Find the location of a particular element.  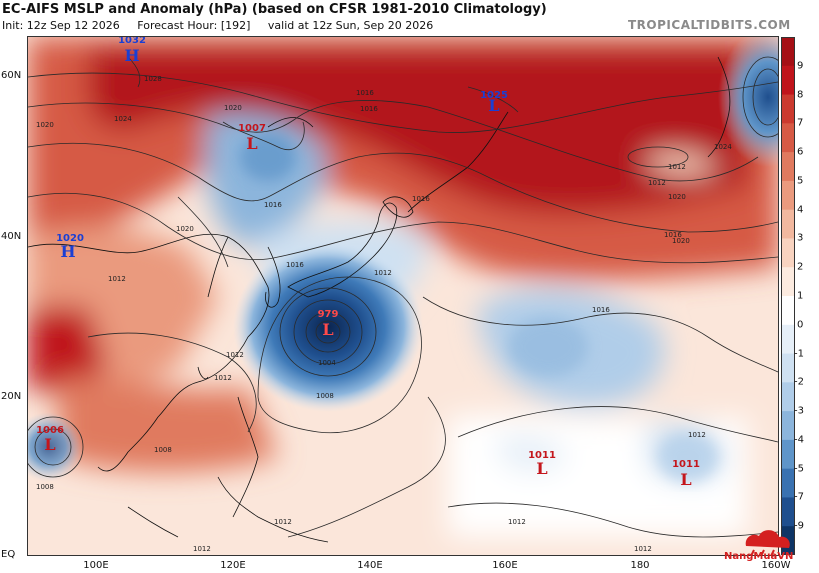

lon-label: 120E is located at coordinates (233, 565).